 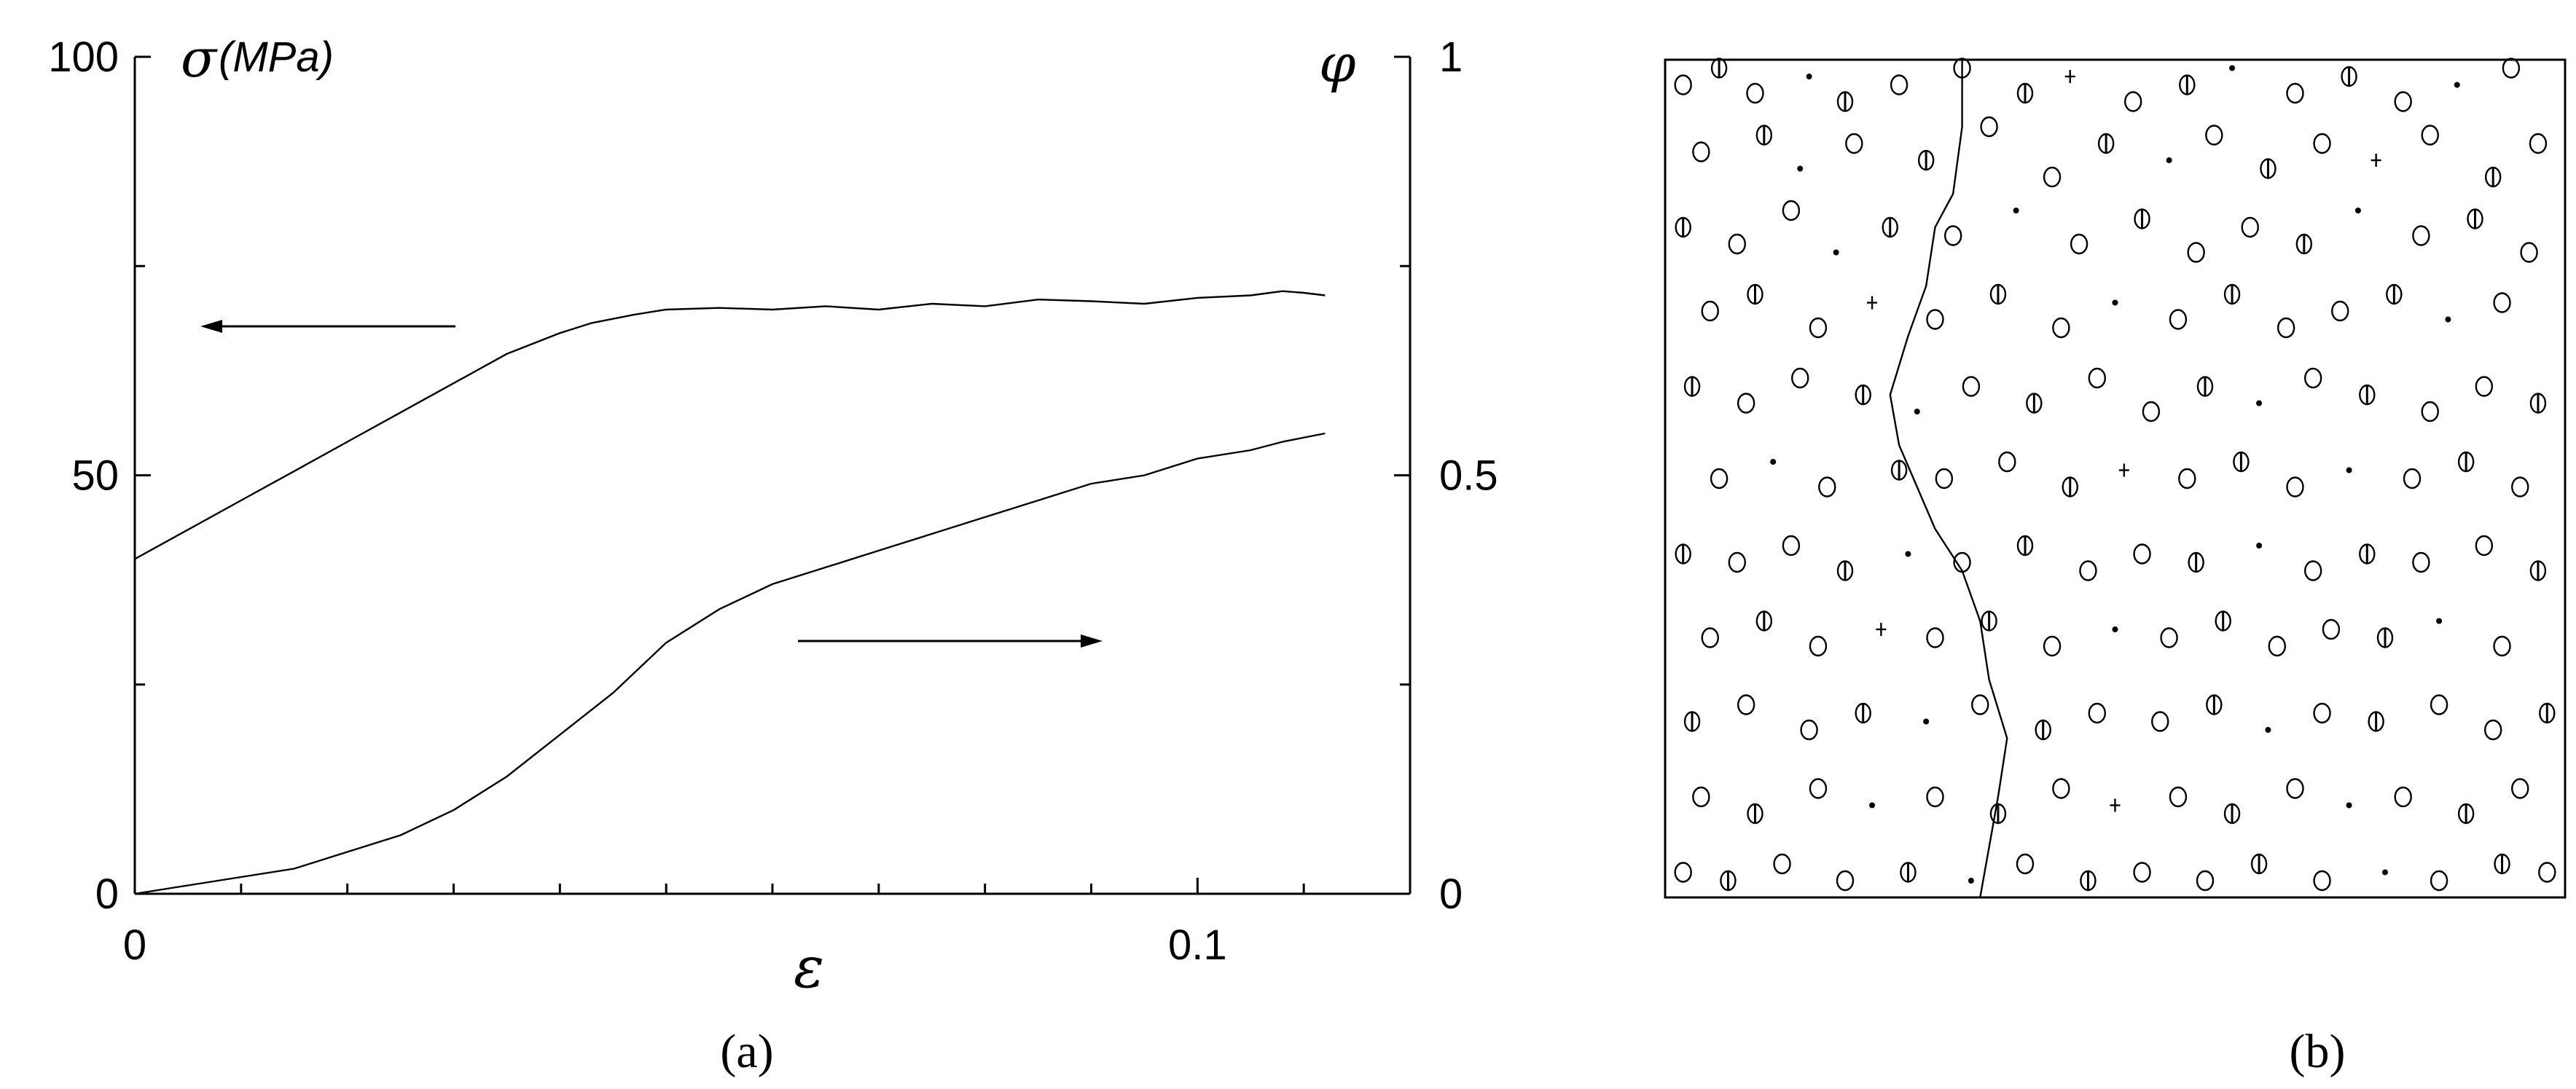 I want to click on x-axis-symbol: ε, so click(x=809, y=968).